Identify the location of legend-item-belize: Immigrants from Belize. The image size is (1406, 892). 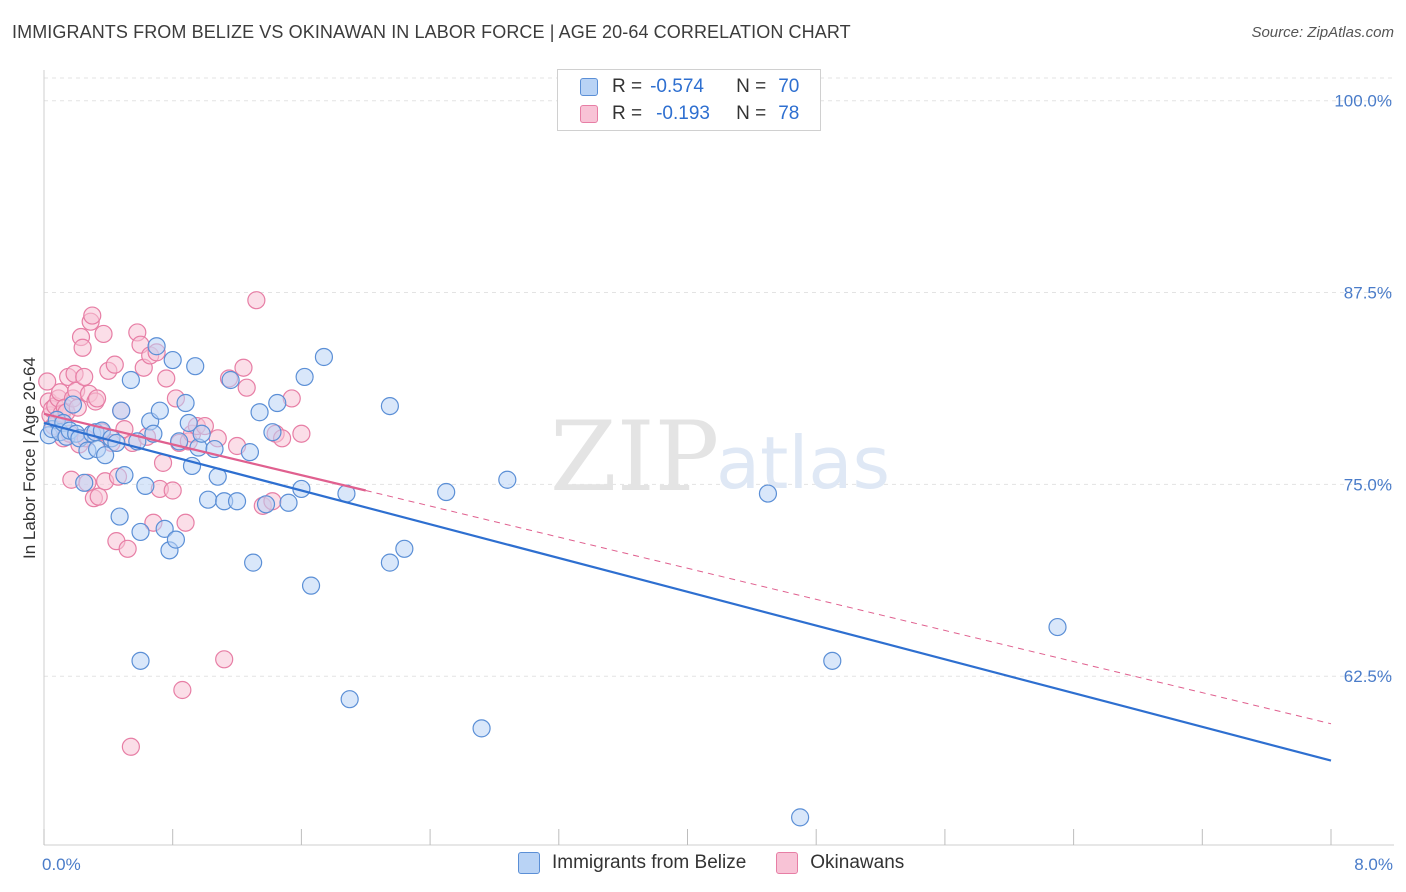
(632, 863).